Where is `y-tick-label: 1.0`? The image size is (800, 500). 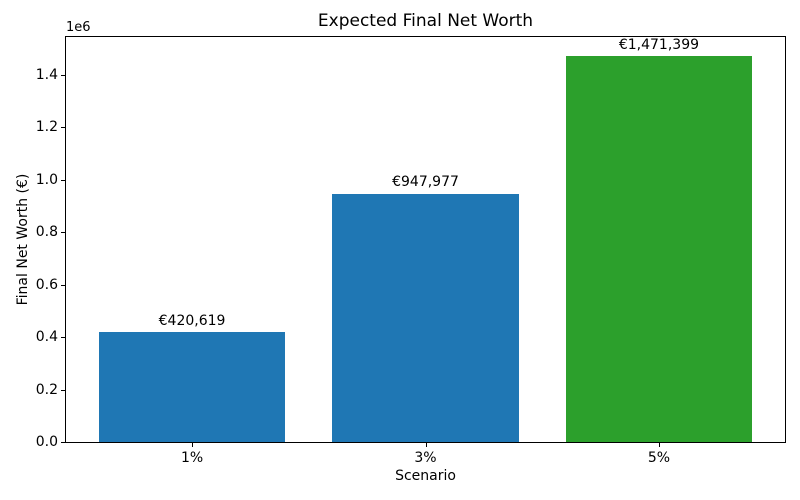 y-tick-label: 1.0 is located at coordinates (46, 179).